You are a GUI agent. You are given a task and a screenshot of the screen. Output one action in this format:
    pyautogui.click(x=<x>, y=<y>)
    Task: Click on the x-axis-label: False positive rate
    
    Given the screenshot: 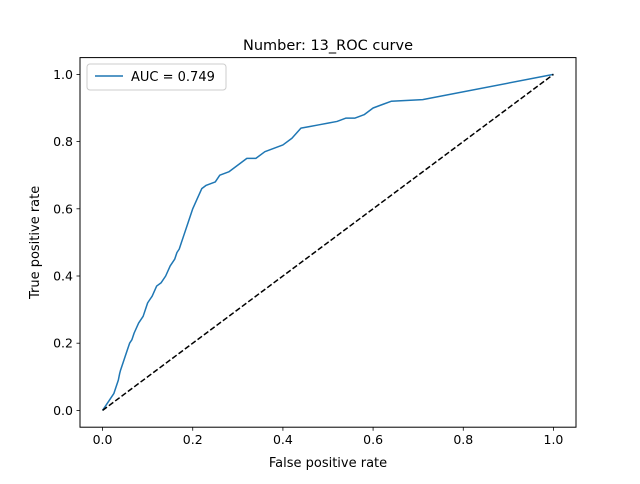 What is the action you would take?
    pyautogui.click(x=328, y=463)
    